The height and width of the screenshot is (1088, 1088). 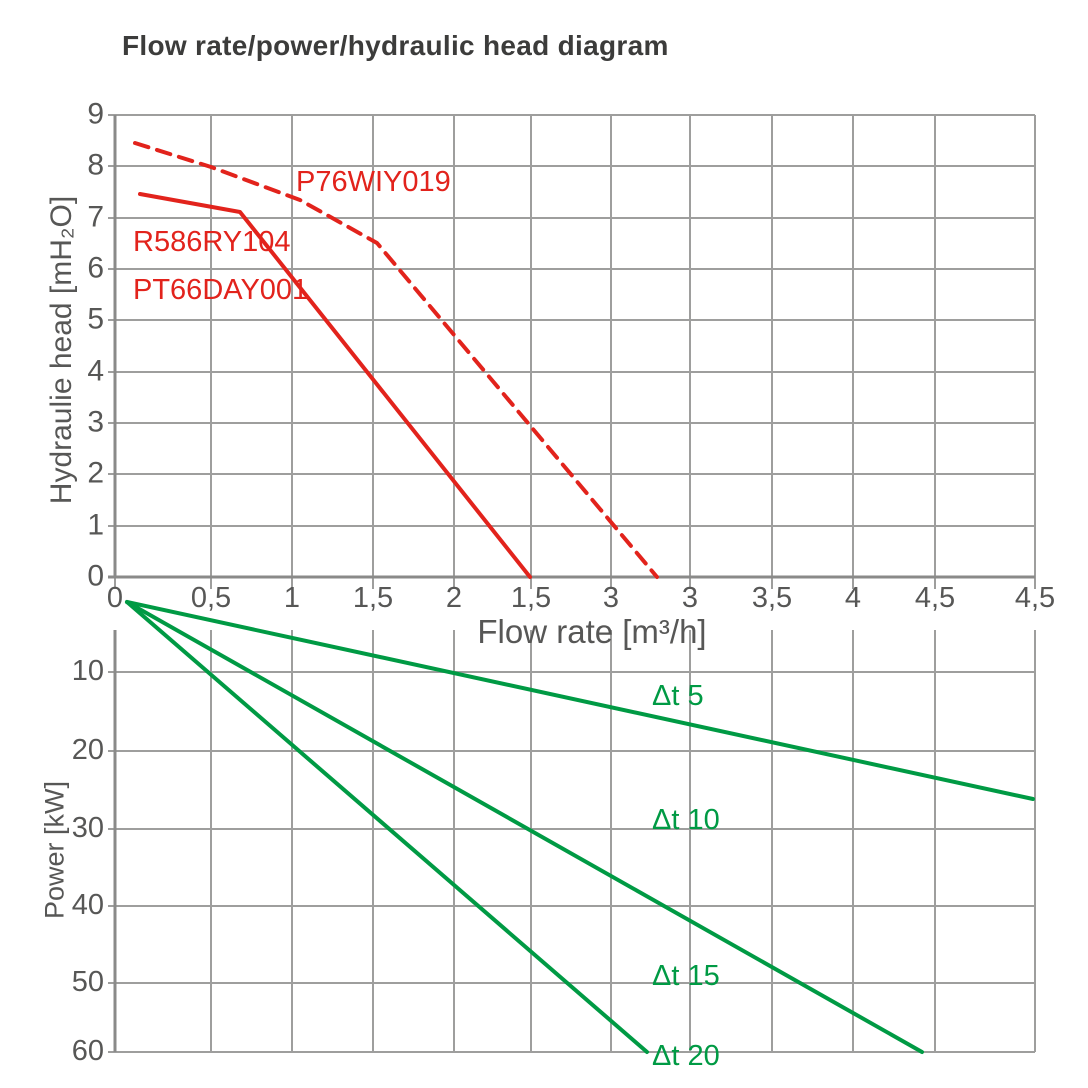 I want to click on y-tick-label: 9, so click(x=95, y=114).